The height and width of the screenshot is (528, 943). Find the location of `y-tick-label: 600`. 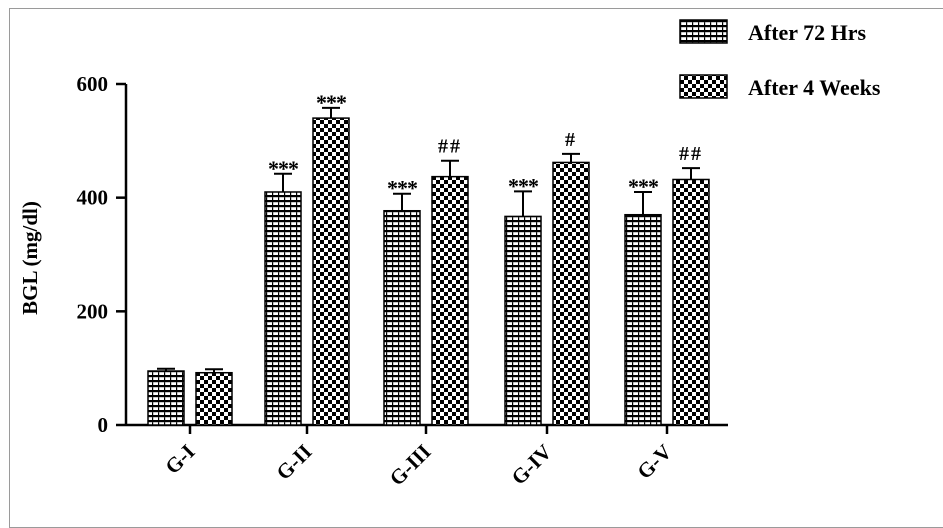

y-tick-label: 600 is located at coordinates (93, 84).